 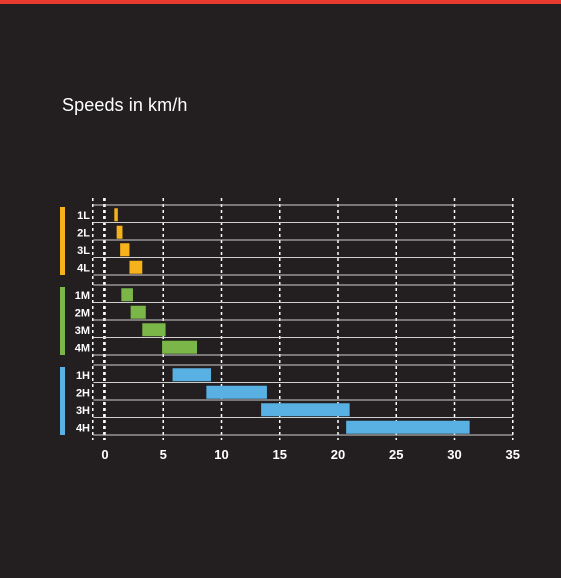 I want to click on row-label-1h: 1H, so click(x=83, y=376).